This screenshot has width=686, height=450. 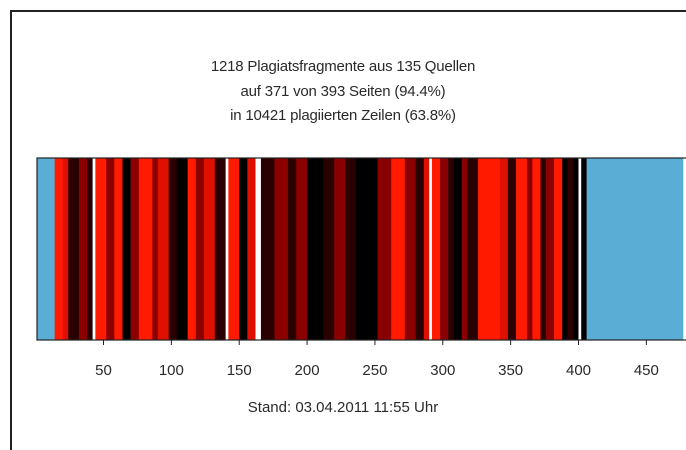 I want to click on x-tick-label: 350, so click(x=510, y=370).